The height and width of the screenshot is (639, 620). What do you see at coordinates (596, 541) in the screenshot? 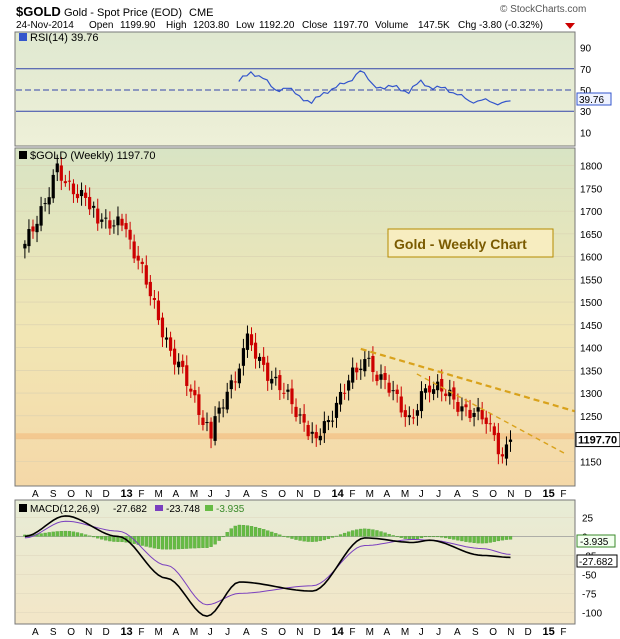
I see `hist-current-box` at bounding box center [596, 541].